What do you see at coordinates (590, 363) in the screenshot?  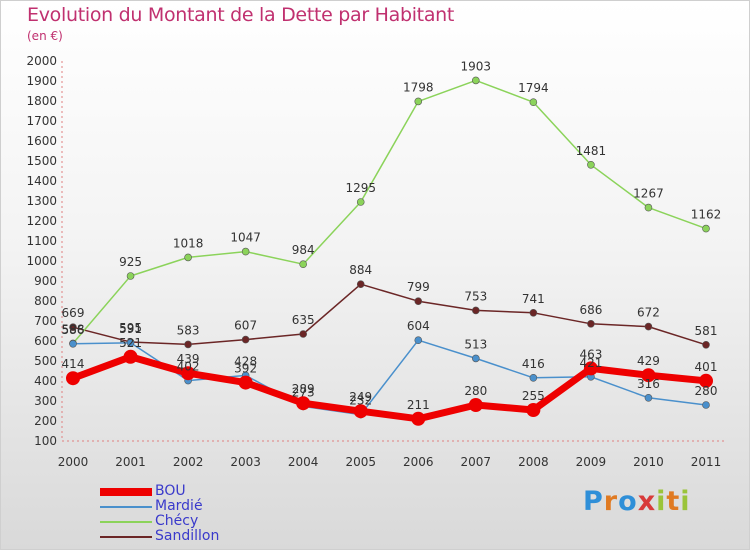 I see `data-label-mardie: 421` at bounding box center [590, 363].